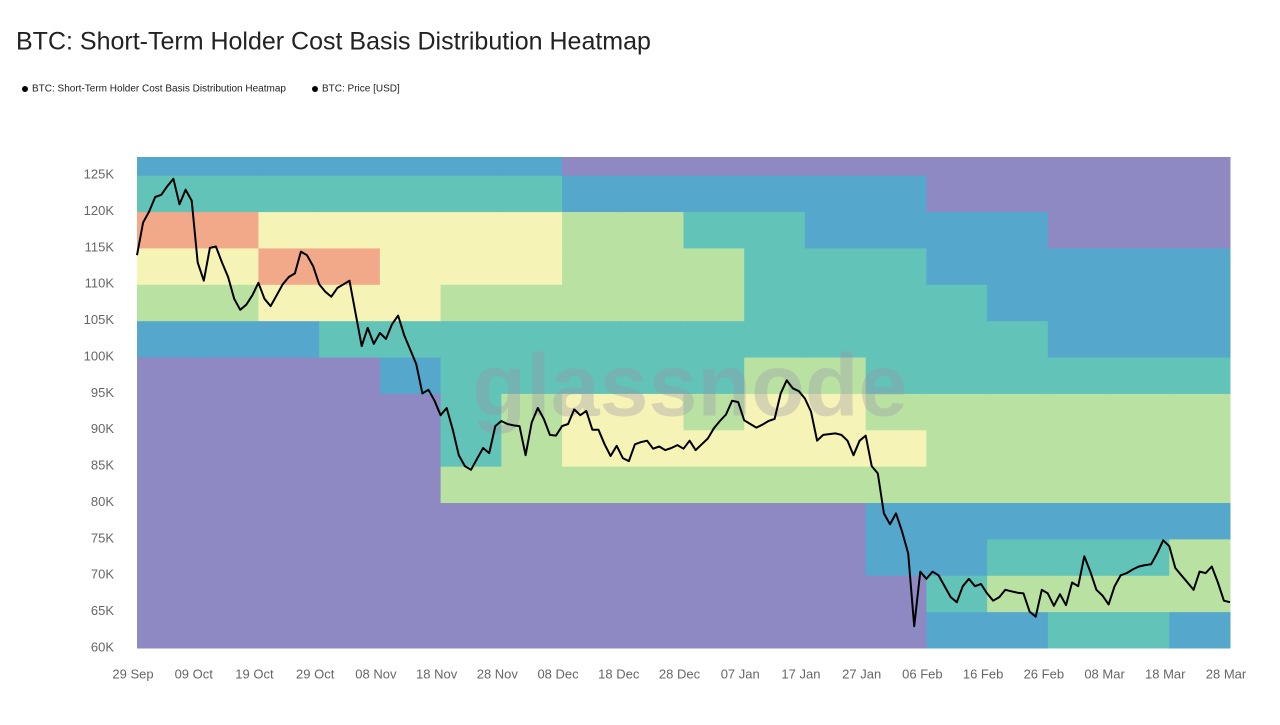 The height and width of the screenshot is (725, 1280). I want to click on y-tick-label: 80K, so click(102, 501).